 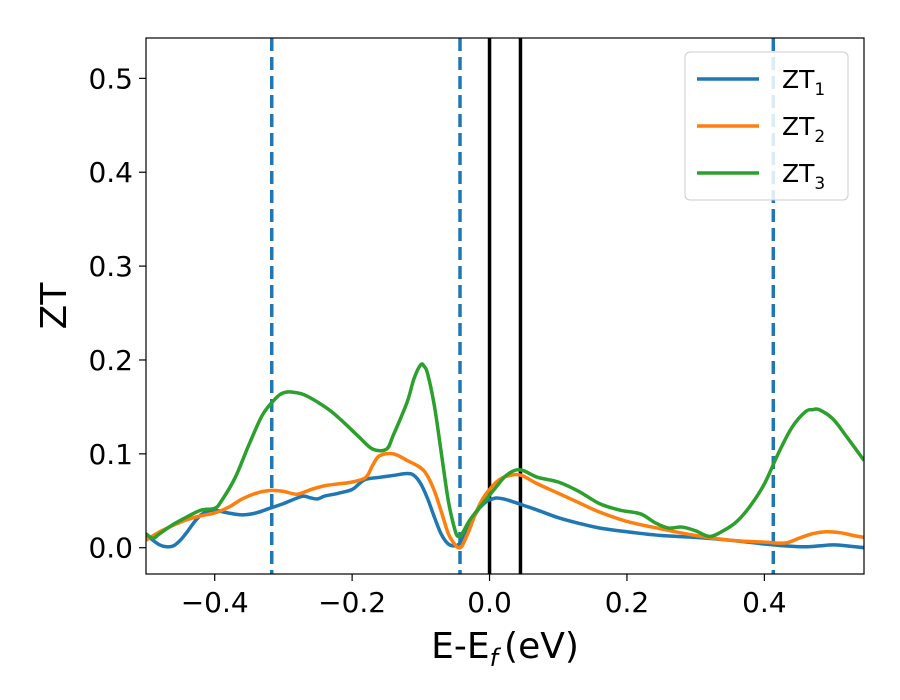 I want to click on legend-label-sub: 3, so click(x=819, y=184).